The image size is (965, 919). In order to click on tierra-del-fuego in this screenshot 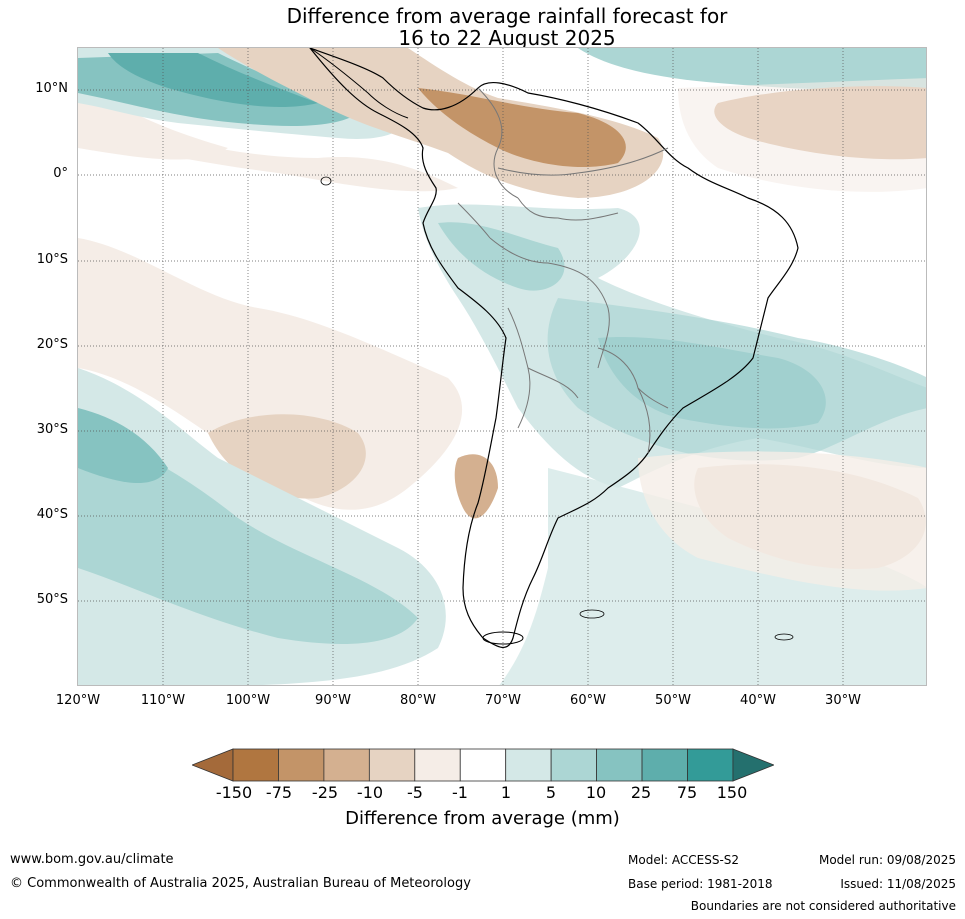, I will do `click(503, 638)`.